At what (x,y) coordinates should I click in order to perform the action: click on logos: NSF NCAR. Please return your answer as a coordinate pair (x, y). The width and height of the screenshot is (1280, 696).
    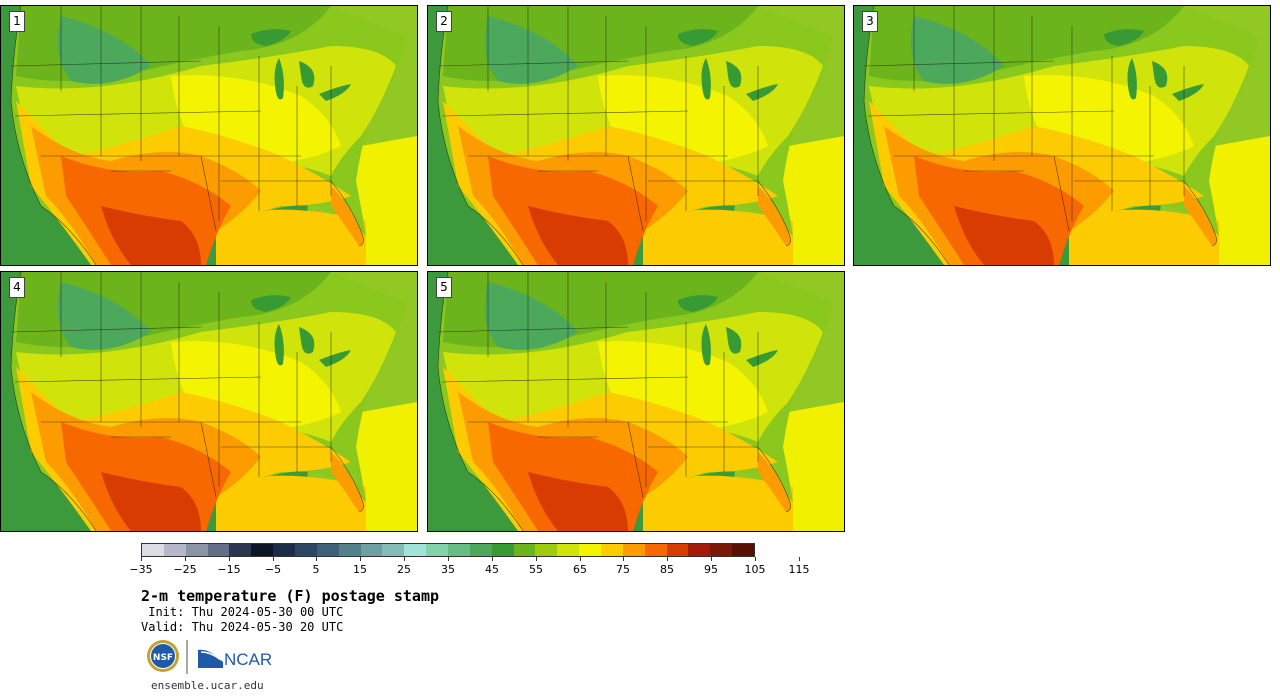
    Looking at the image, I should click on (210, 657).